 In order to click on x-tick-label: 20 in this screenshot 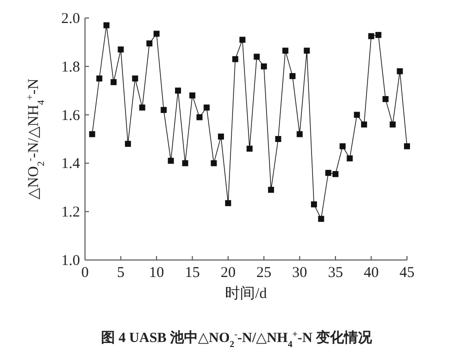, I will do `click(228, 273)`.